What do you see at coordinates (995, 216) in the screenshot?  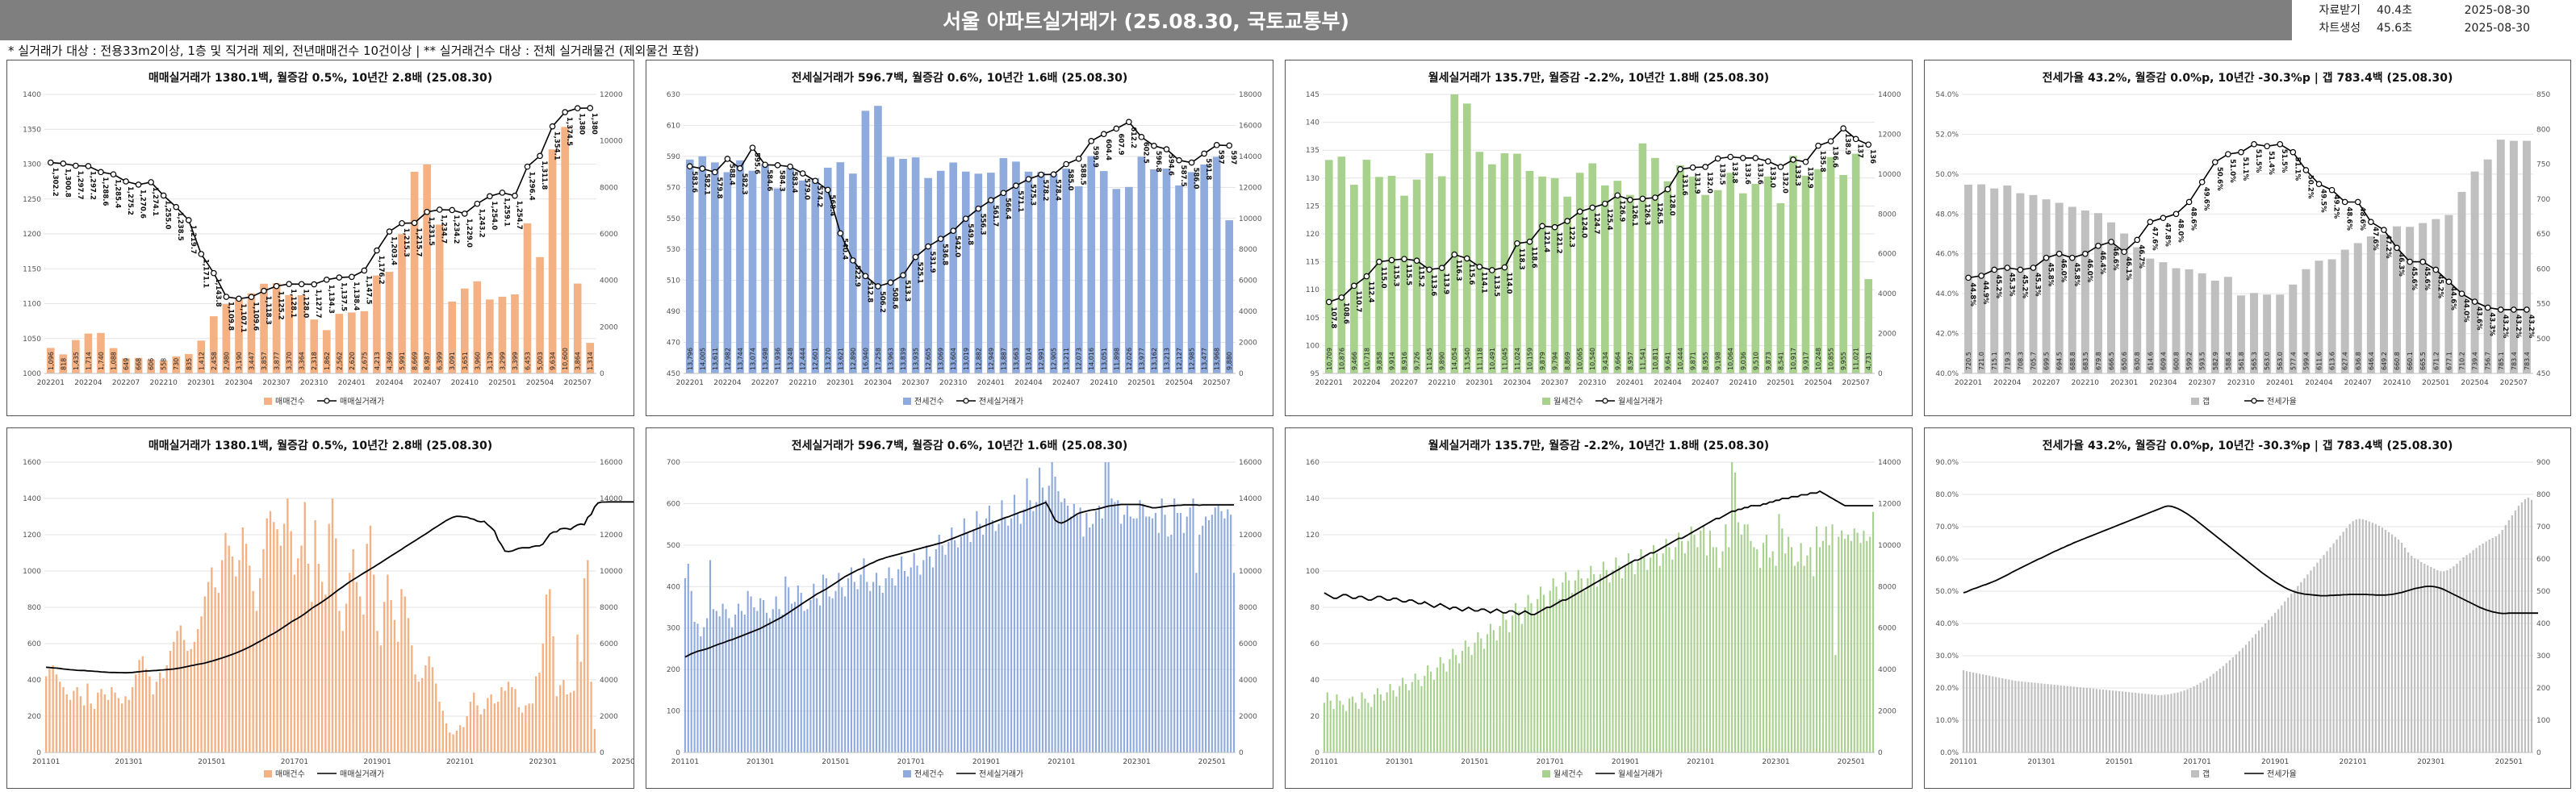 I see `line-data-label: 561.7` at bounding box center [995, 216].